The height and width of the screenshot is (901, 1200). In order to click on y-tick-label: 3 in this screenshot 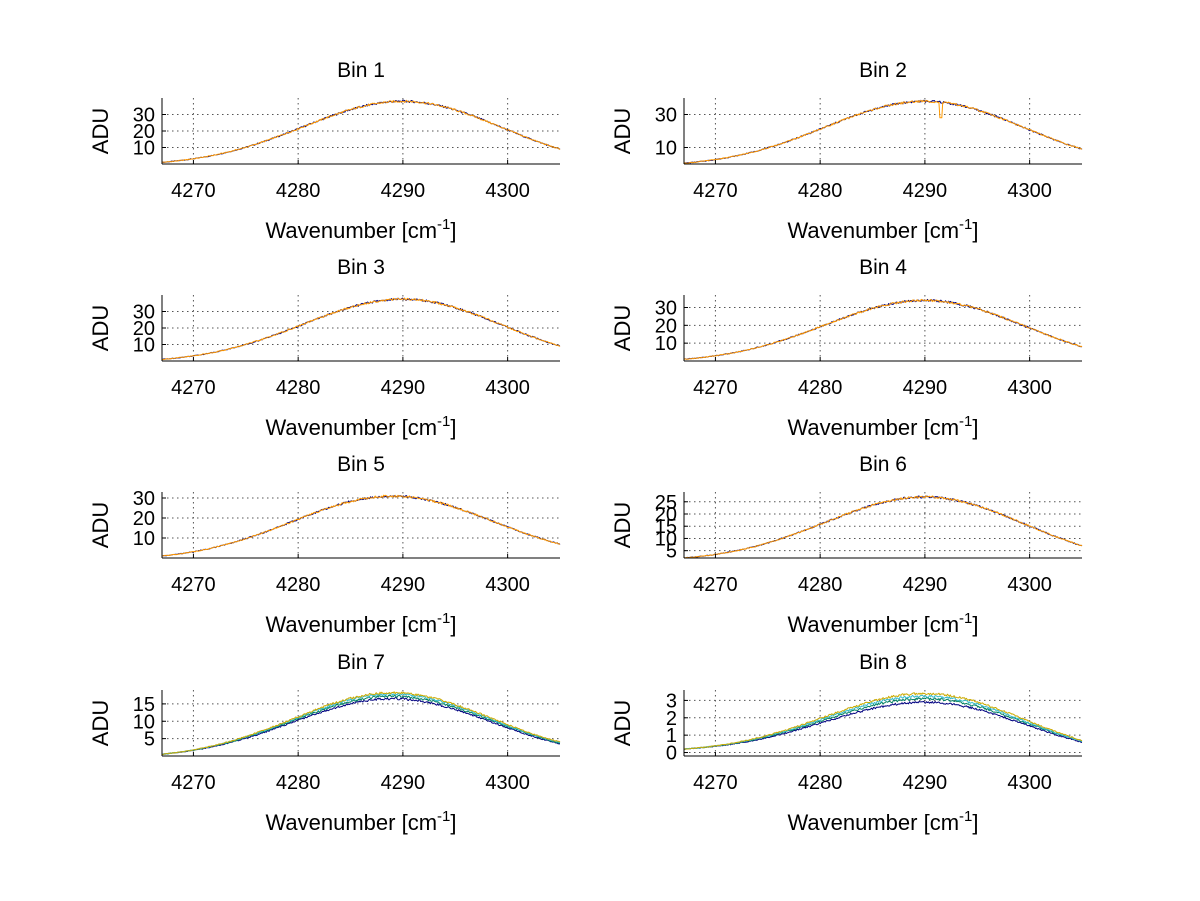, I will do `click(671, 701)`.